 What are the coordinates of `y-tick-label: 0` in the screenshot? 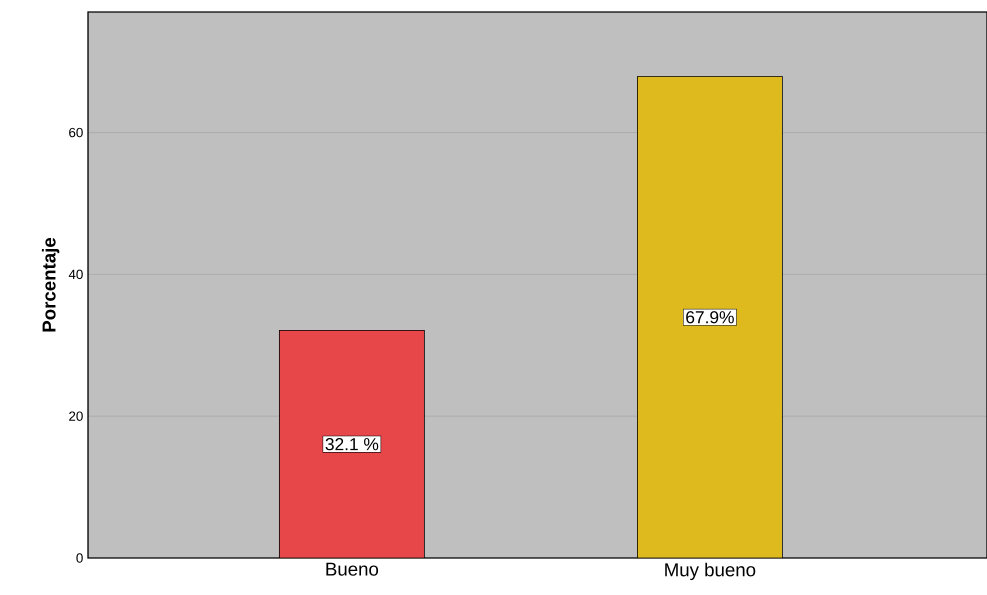 It's located at (79, 558).